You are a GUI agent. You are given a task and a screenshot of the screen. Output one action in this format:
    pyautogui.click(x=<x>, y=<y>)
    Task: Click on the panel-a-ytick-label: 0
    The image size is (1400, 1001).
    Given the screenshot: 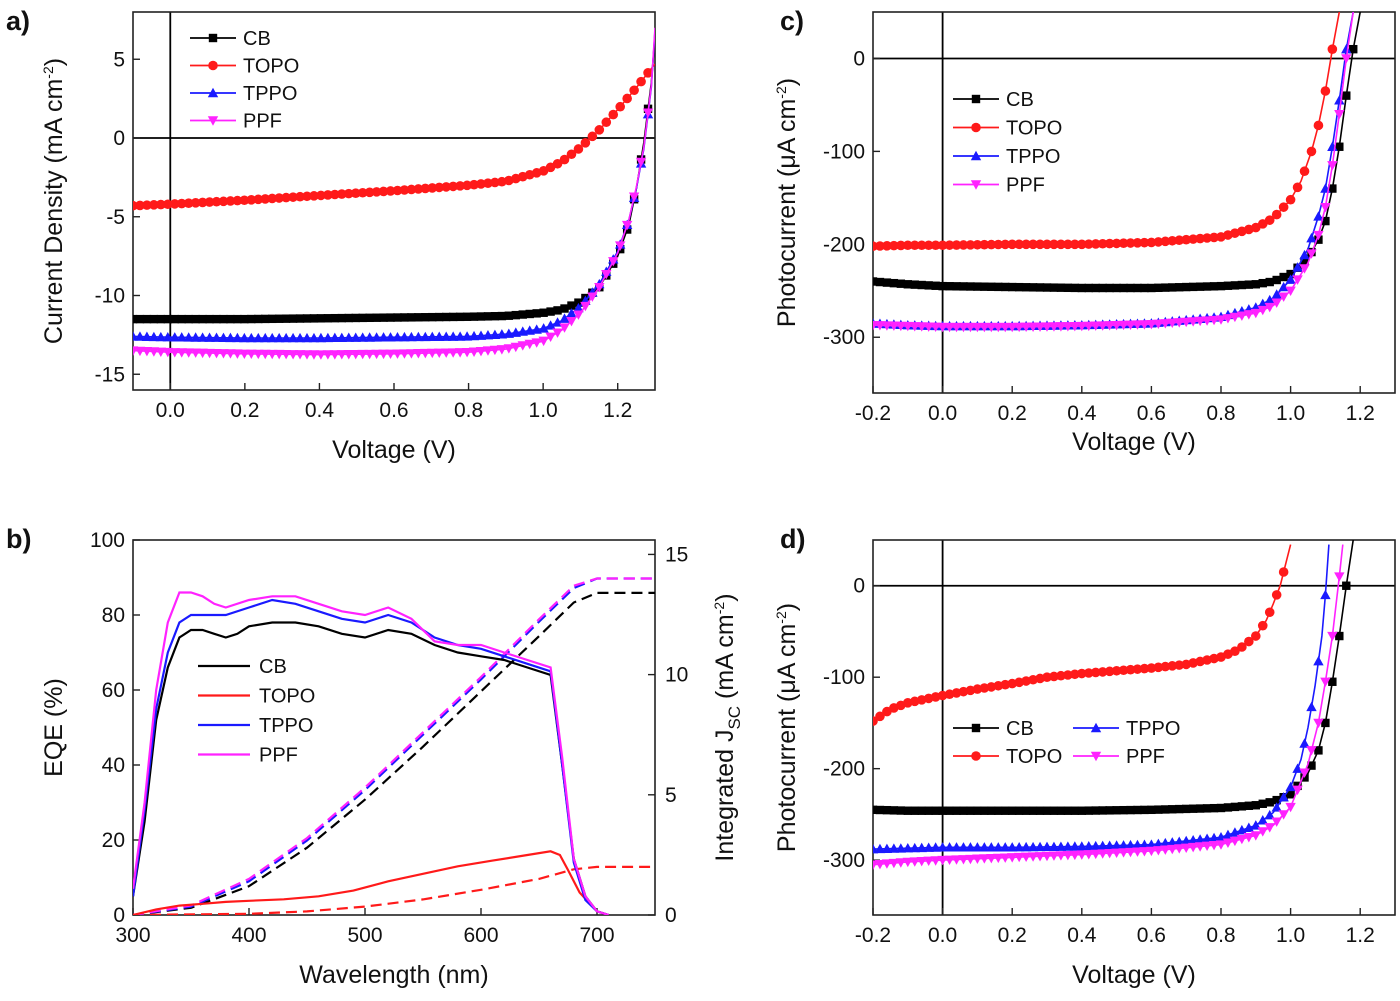 What is the action you would take?
    pyautogui.click(x=119, y=138)
    